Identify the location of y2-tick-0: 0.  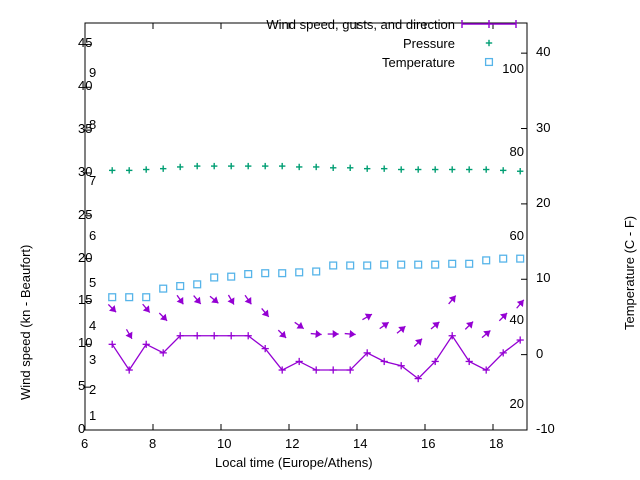
(540, 353).